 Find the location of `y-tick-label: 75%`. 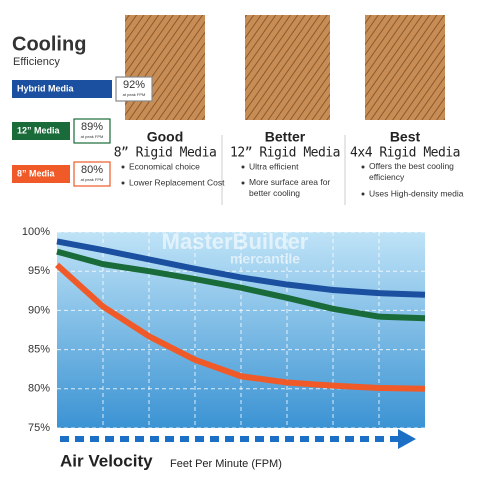

y-tick-label: 75% is located at coordinates (39, 428).